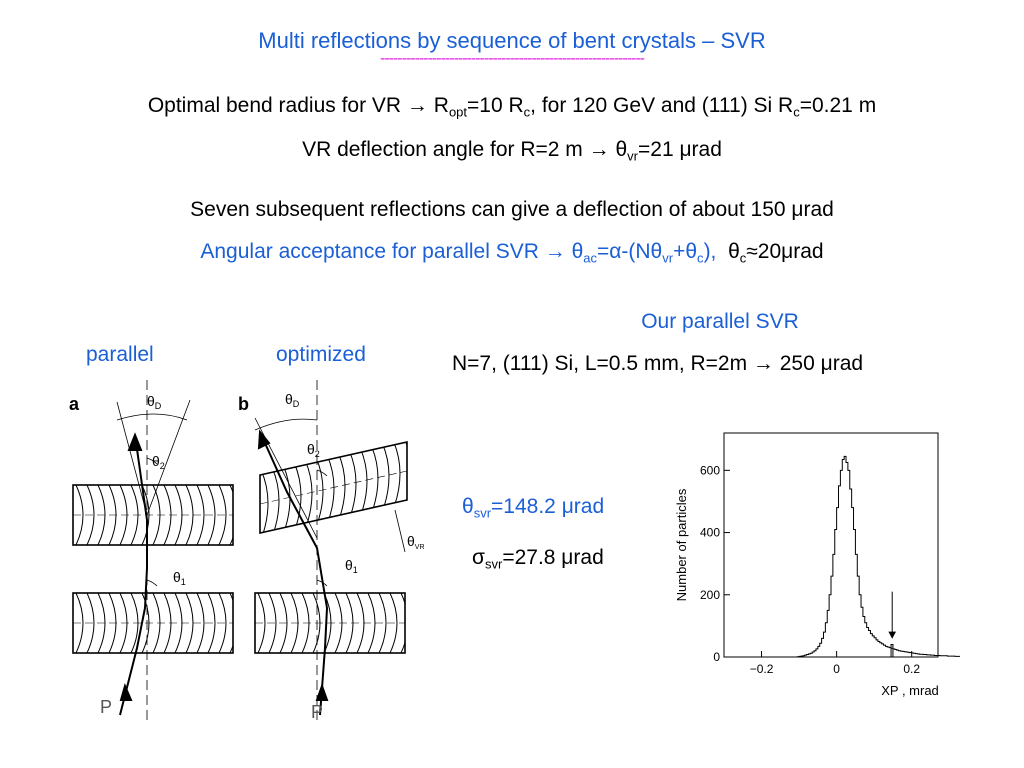  I want to click on theta-2-label-b: θ2, so click(313, 450).